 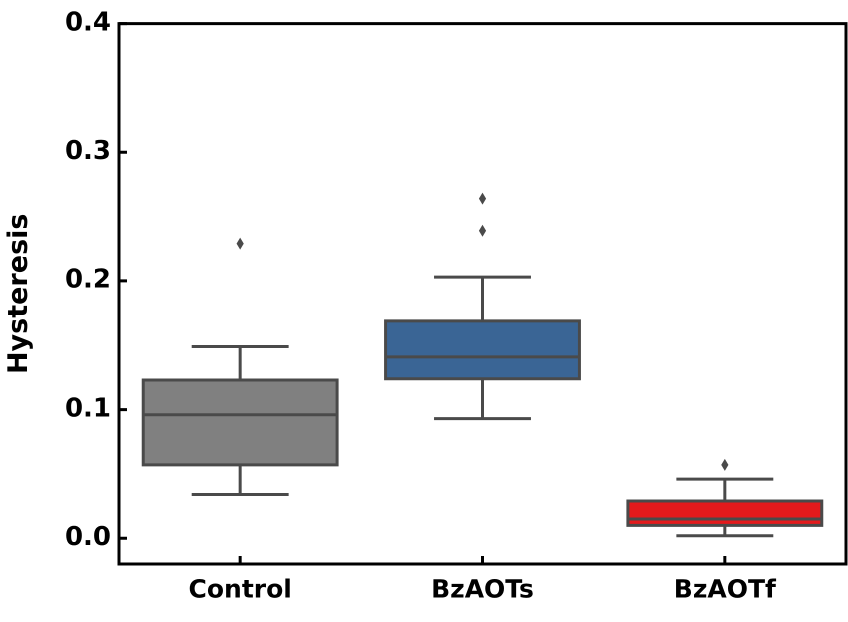 What do you see at coordinates (87, 408) in the screenshot?
I see `y-tick-label: 0.1` at bounding box center [87, 408].